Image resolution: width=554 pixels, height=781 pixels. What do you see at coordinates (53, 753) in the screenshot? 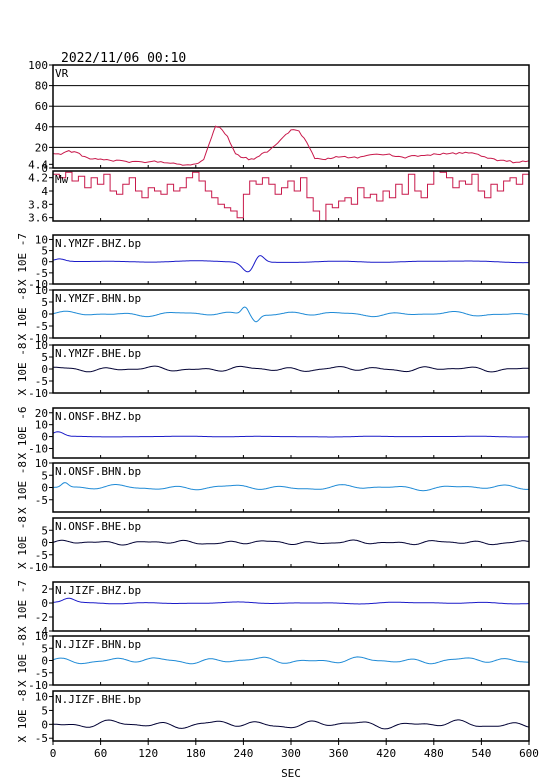
I see `x-tick-label: 0` at bounding box center [53, 753].